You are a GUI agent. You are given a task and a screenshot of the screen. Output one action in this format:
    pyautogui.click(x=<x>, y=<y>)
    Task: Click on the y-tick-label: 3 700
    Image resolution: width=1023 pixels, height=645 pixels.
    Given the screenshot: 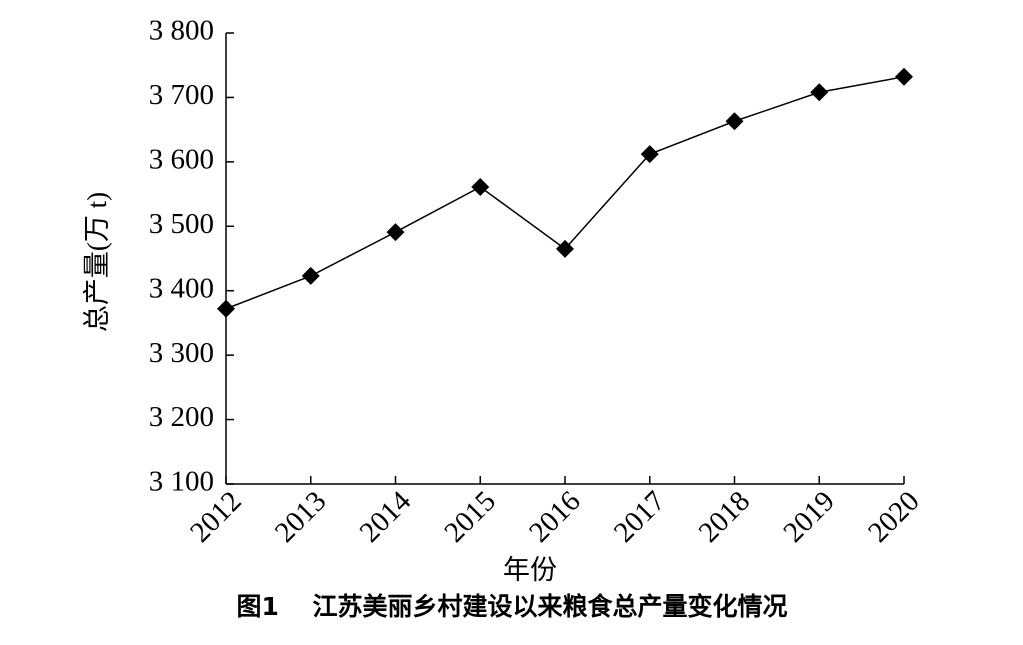 What is the action you would take?
    pyautogui.click(x=181, y=95)
    